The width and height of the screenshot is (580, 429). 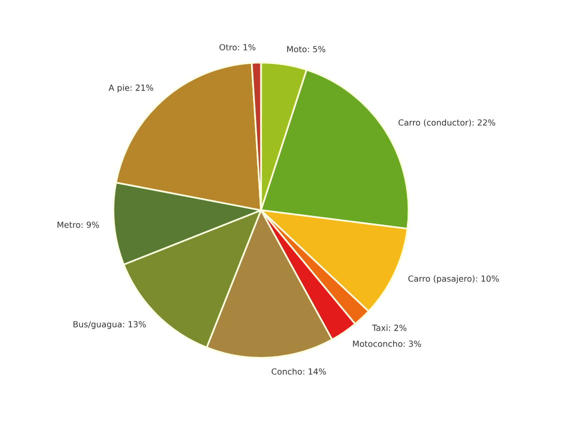 I want to click on slice-label: Carro (pasajero): 10%, so click(x=453, y=279).